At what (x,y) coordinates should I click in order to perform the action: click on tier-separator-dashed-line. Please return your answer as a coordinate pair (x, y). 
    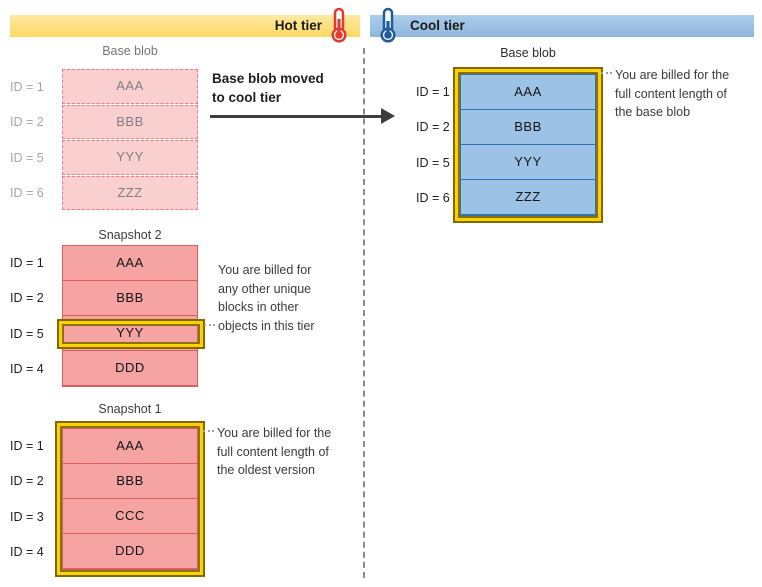
    Looking at the image, I should click on (364, 313).